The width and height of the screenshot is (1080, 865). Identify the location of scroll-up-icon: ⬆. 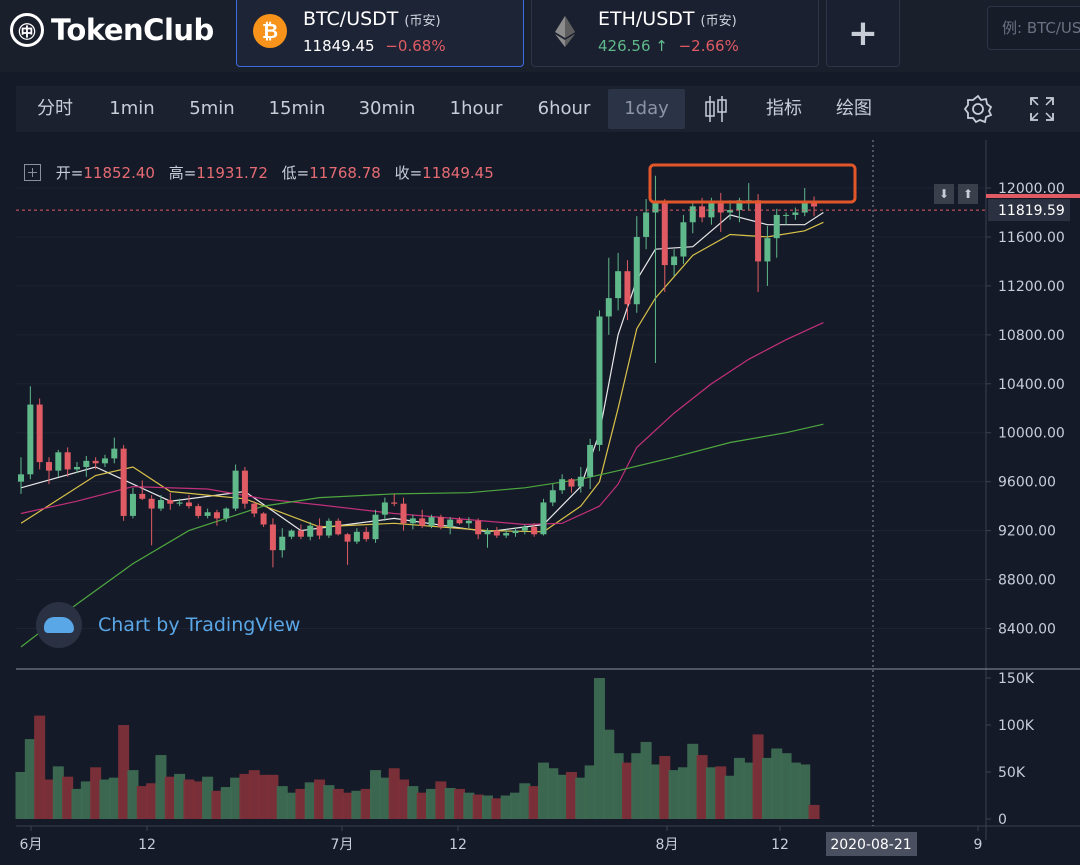
(968, 194).